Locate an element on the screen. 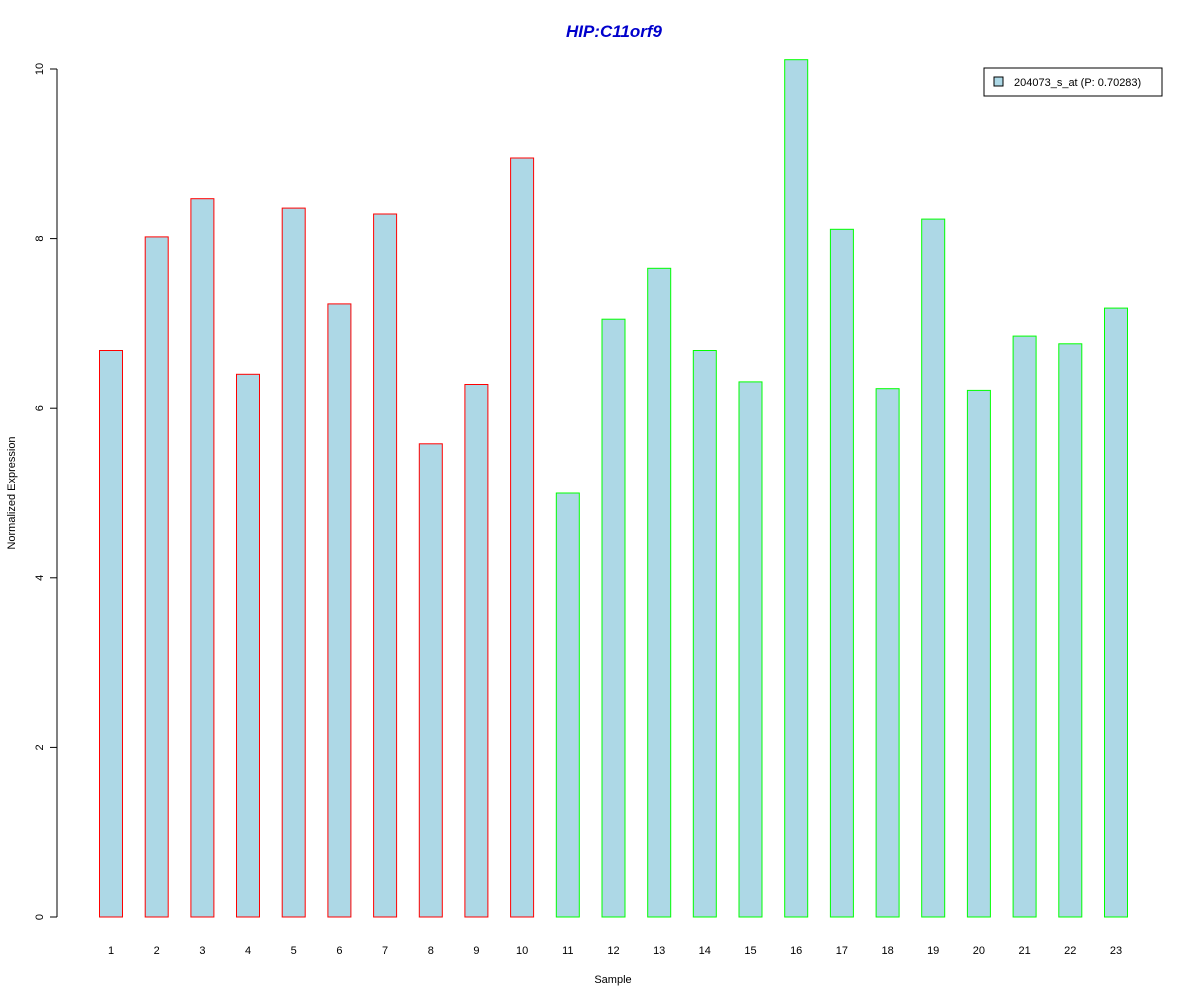  legend: 204073_s_at (P: 0.70283) is located at coordinates (1073, 82).